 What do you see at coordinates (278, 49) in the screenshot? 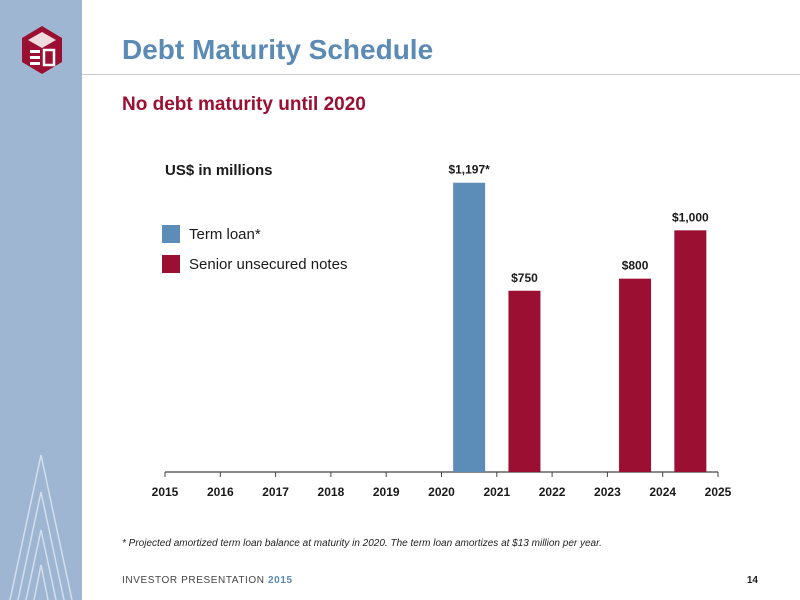
I see `page-title: Debt Maturity Schedule` at bounding box center [278, 49].